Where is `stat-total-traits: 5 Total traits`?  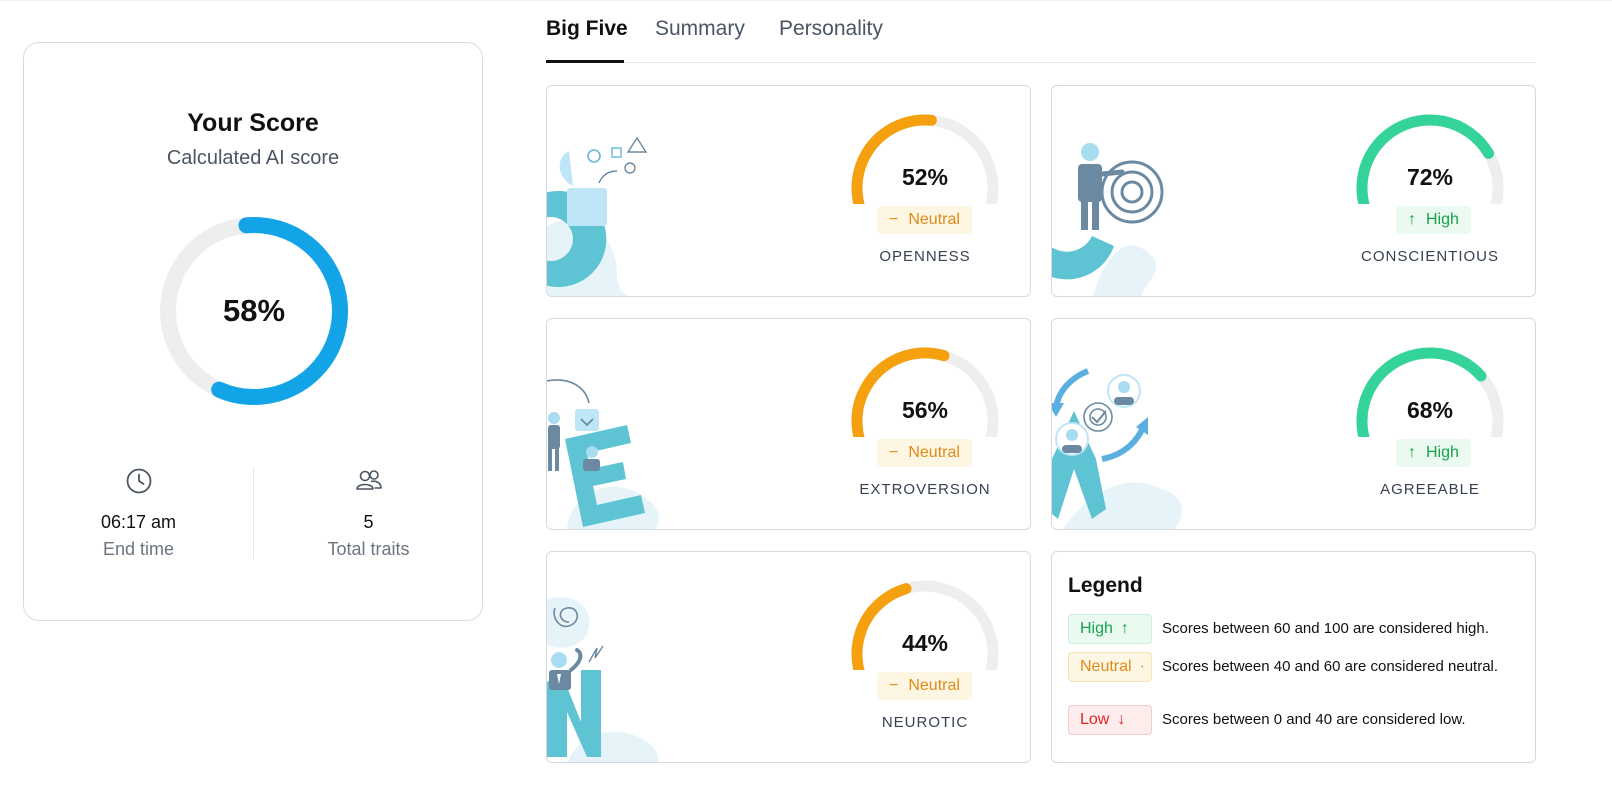 stat-total-traits: 5 Total traits is located at coordinates (368, 513).